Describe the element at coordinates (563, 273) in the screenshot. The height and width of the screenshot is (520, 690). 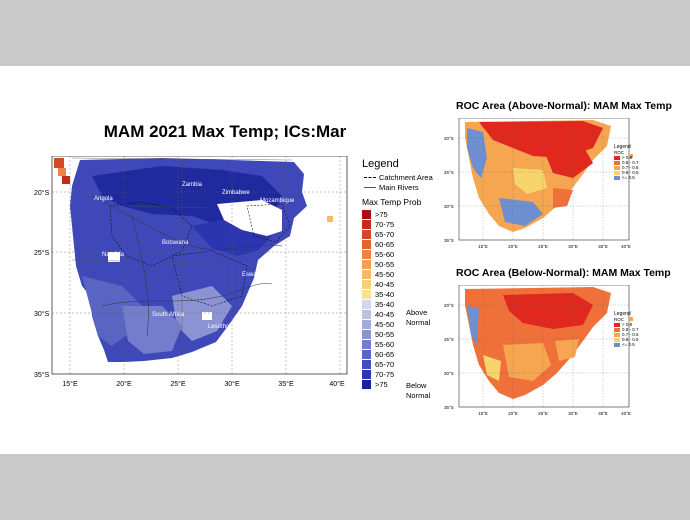
I see `roc-below-title: ROC Area (Below-Normal): MAM Max Temp` at that location.